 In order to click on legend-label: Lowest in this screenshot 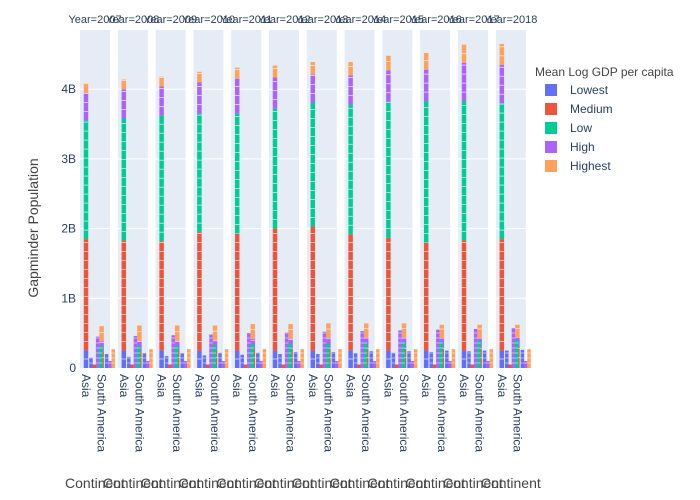, I will do `click(589, 90)`.